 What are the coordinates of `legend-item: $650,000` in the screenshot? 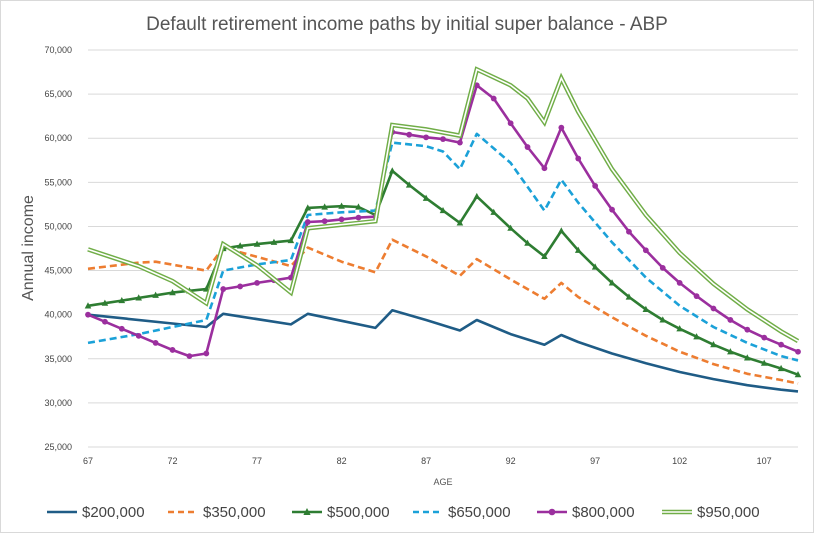 It's located at (462, 512).